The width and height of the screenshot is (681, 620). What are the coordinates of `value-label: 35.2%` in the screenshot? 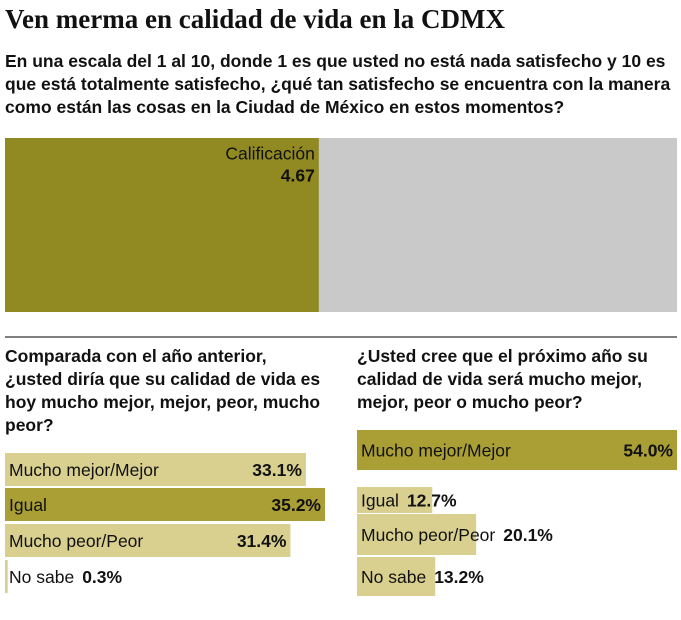 It's located at (296, 505).